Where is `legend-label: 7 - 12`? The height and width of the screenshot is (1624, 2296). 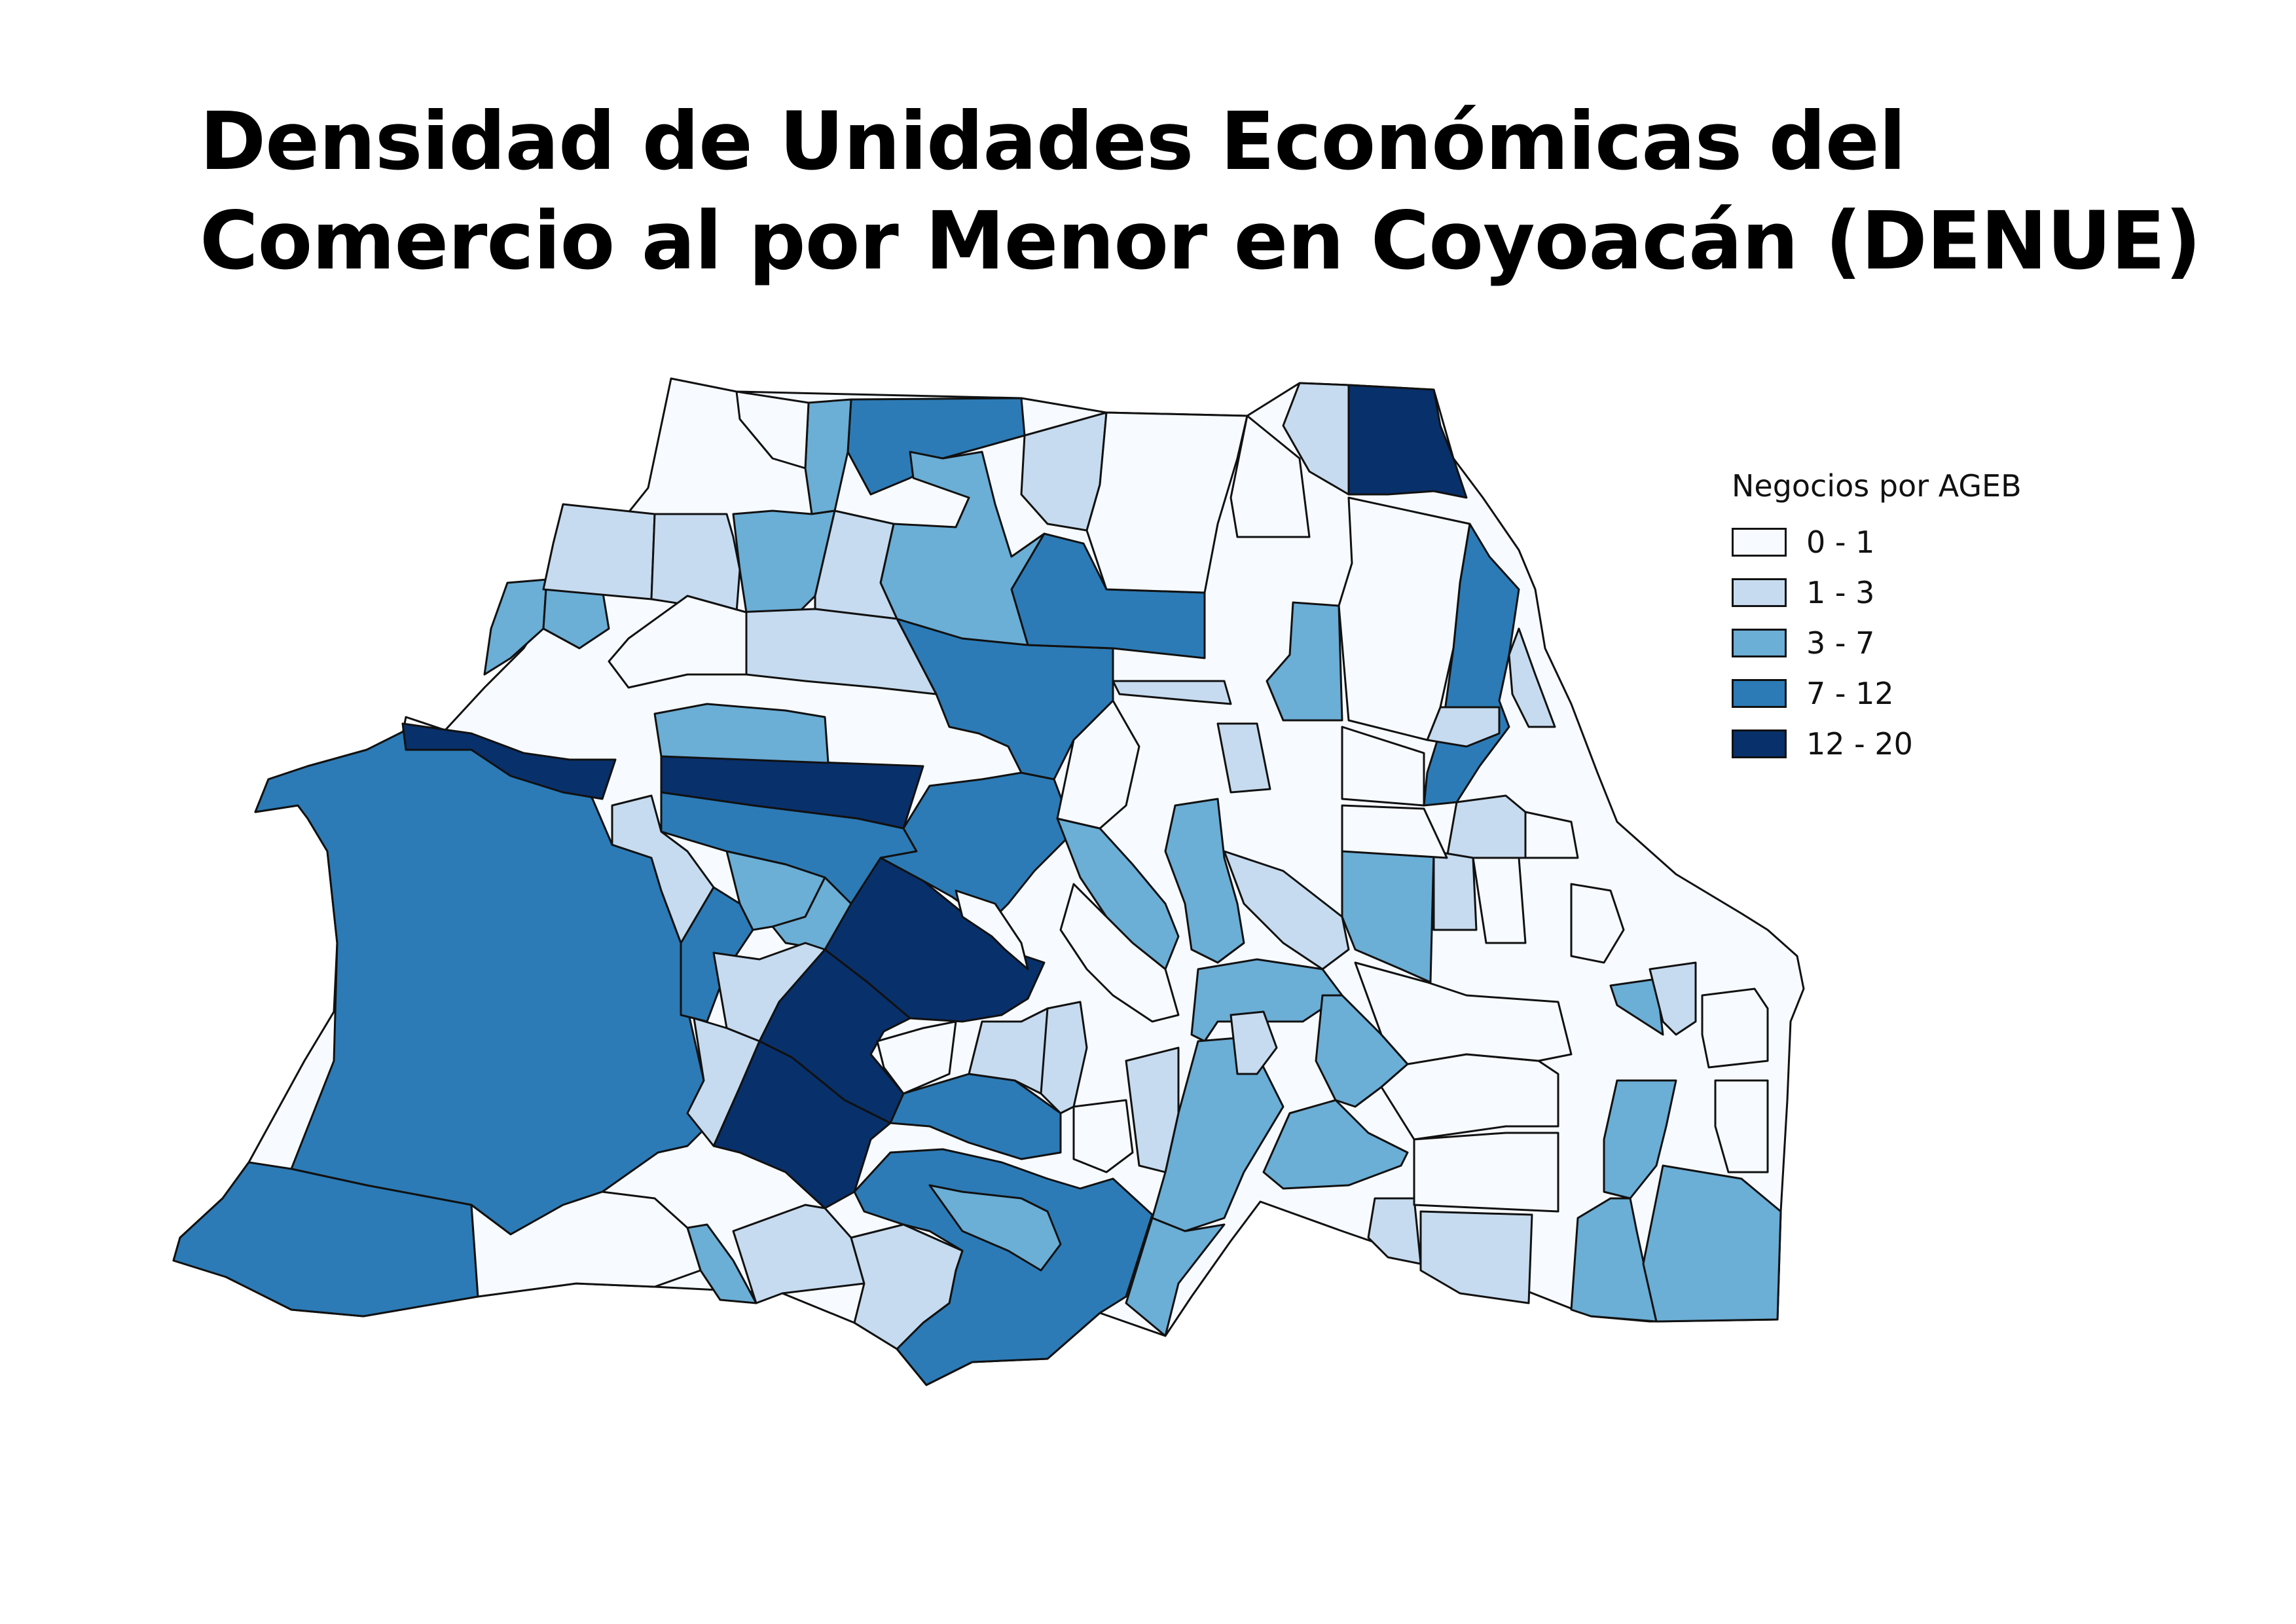 legend-label: 7 - 12 is located at coordinates (1850, 693).